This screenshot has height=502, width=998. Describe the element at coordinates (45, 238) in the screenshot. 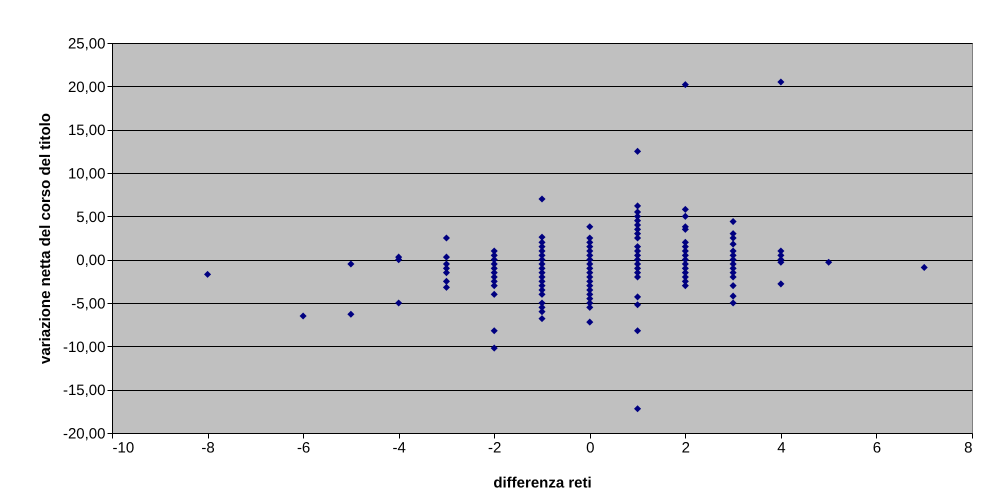

I see `y-axis-title: variazione netta del corso del titolo` at that location.